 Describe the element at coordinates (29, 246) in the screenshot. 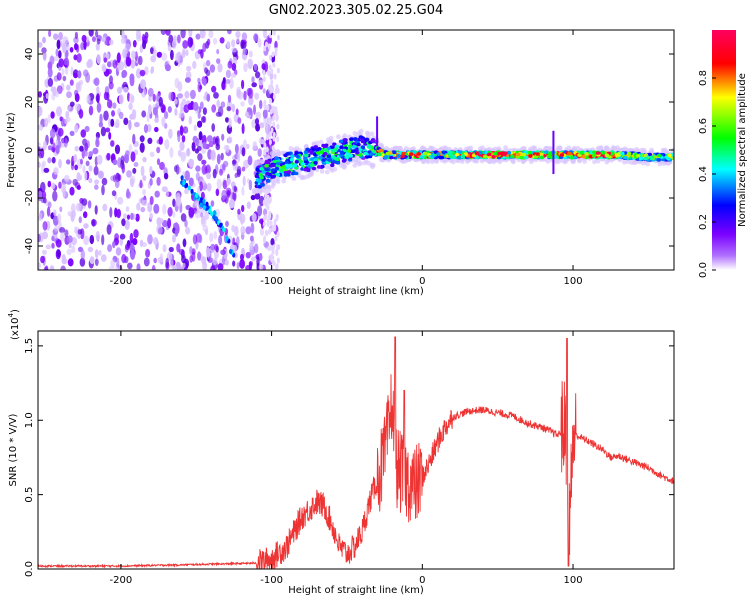

I see `spectrogram-y-tick-label: -40` at that location.